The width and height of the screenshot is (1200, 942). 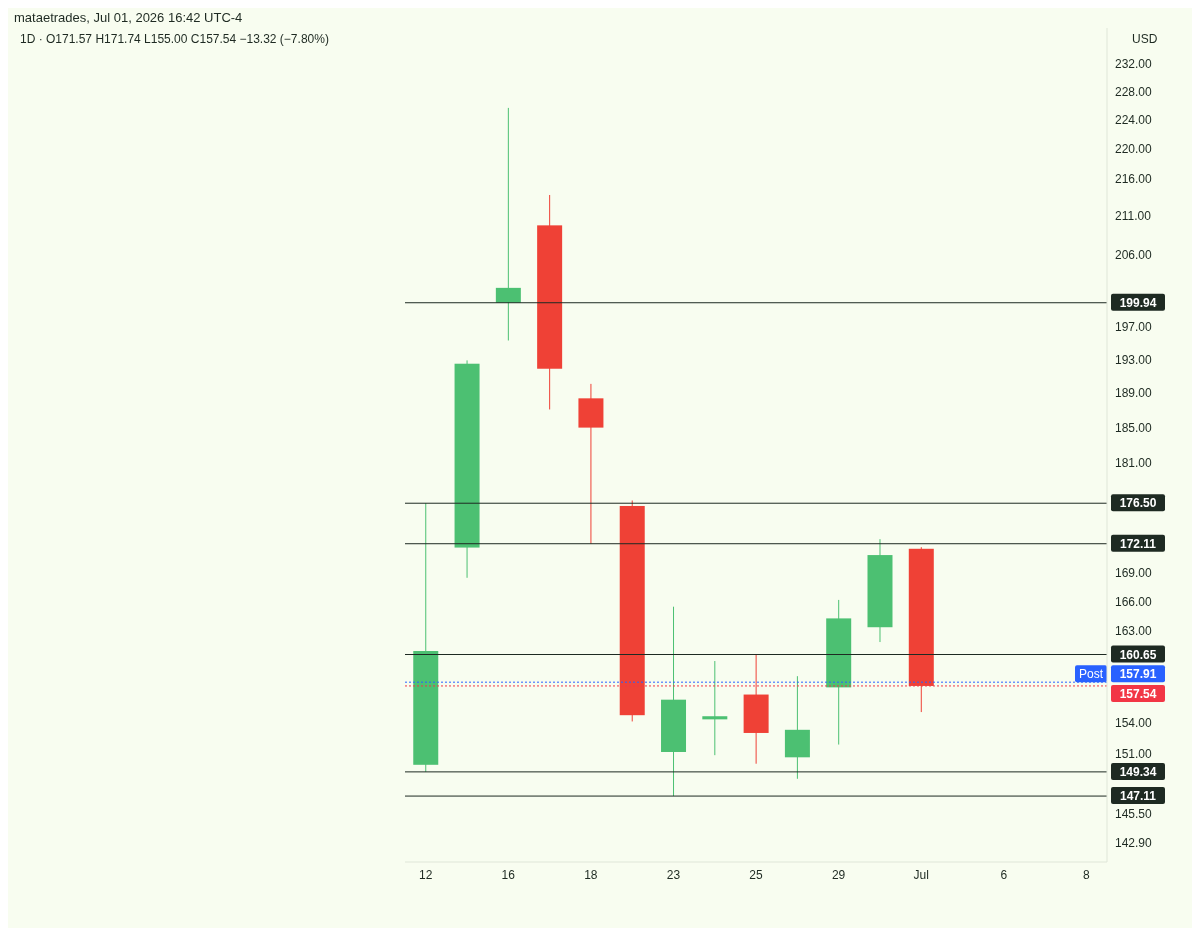 What do you see at coordinates (838, 874) in the screenshot?
I see `x-tick-label: 29` at bounding box center [838, 874].